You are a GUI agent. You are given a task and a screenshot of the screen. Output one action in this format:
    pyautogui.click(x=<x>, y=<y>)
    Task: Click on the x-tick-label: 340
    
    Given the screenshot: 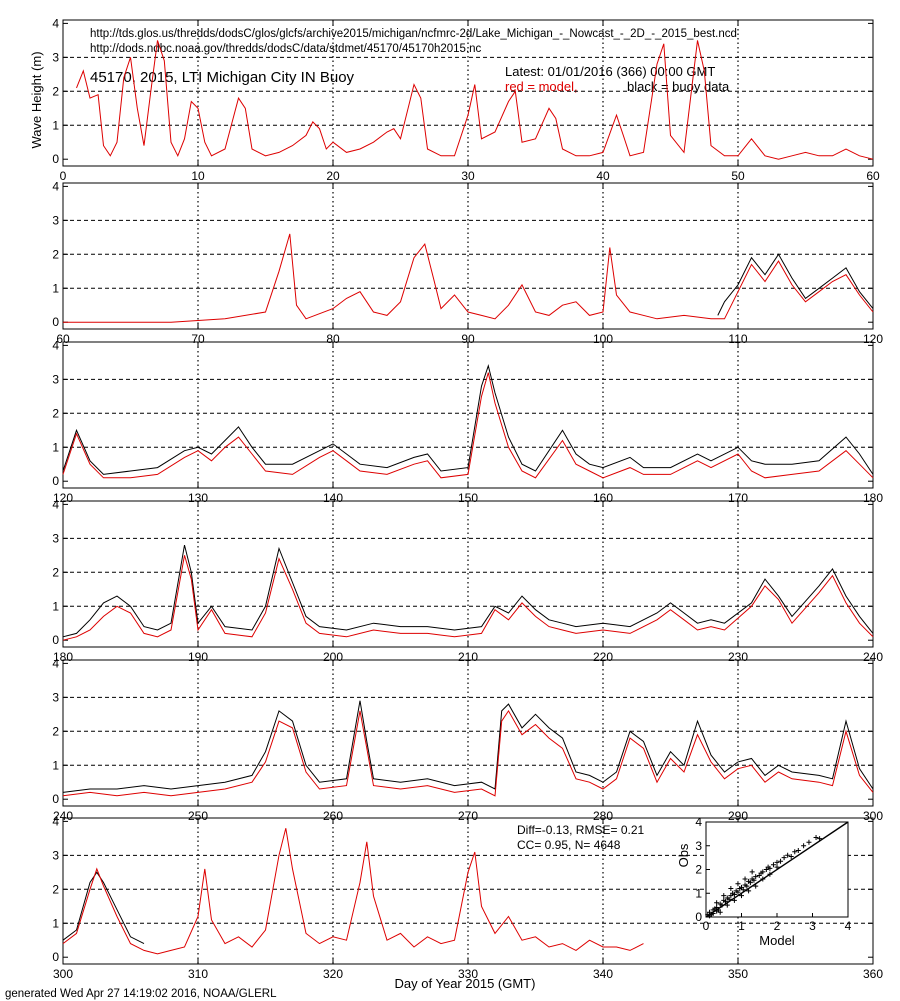 What is the action you would take?
    pyautogui.click(x=603, y=974)
    